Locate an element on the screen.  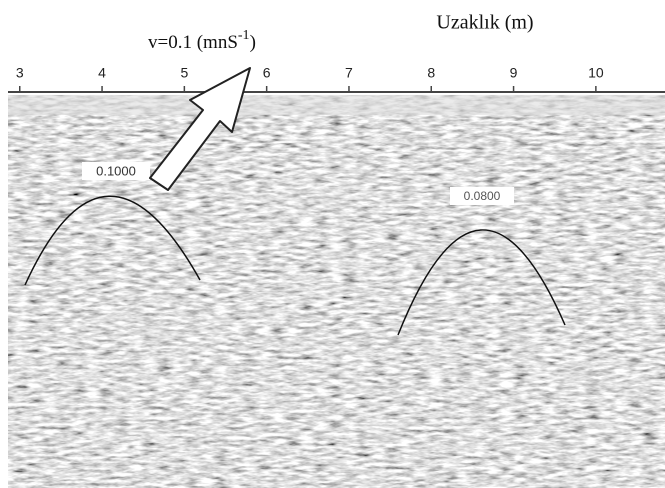
x-tick-label: 3 is located at coordinates (20, 73).